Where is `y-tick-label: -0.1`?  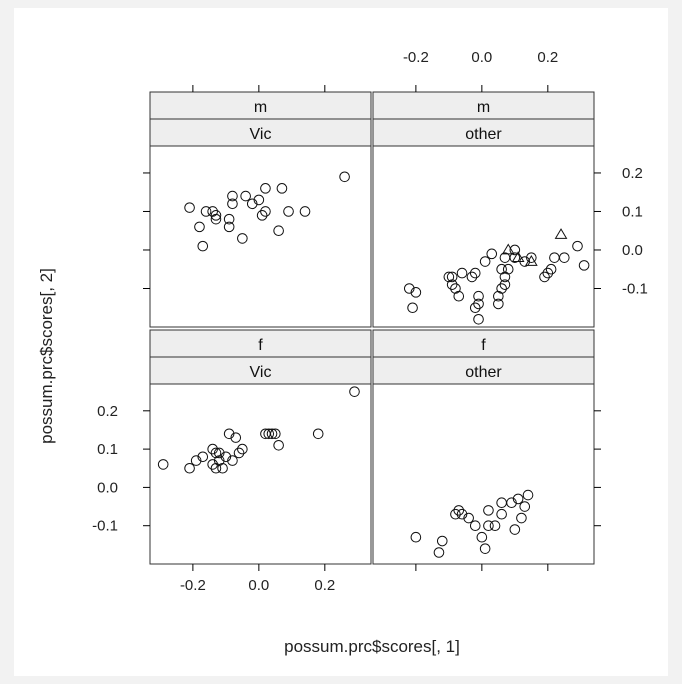 y-tick-label: -0.1 is located at coordinates (105, 526).